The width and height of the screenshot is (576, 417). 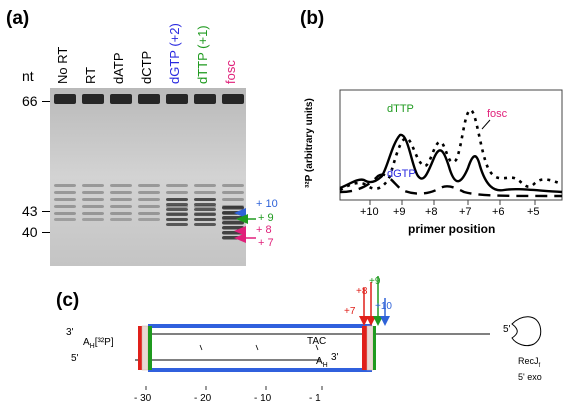 I want to click on lane-label-rt: RT, so click(x=90, y=75).